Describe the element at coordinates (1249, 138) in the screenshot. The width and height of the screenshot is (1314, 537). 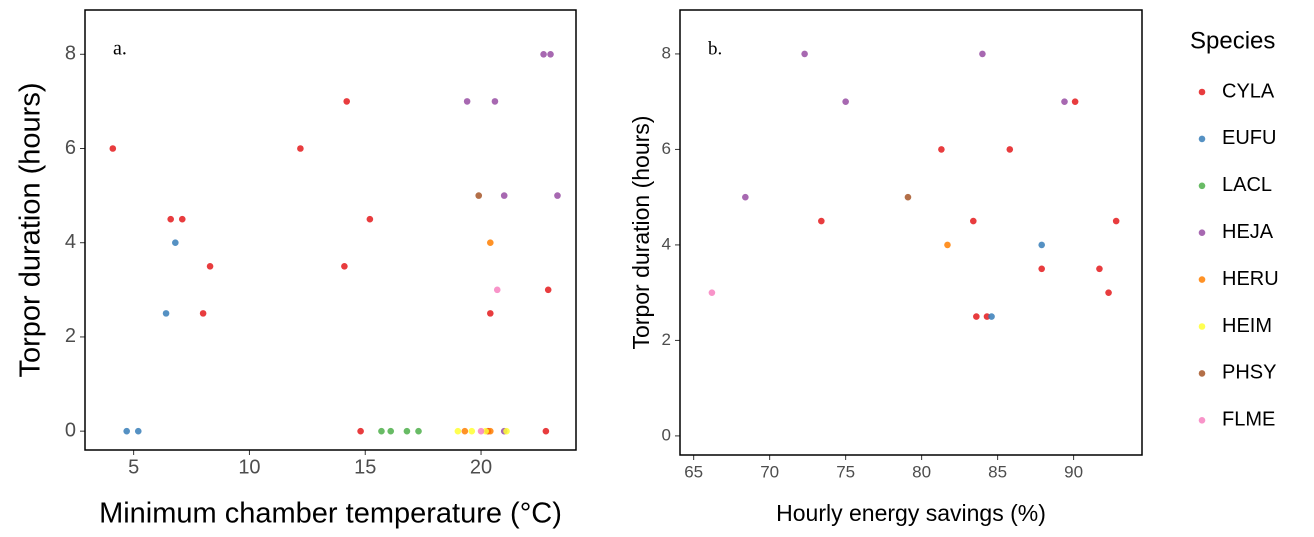
I see `legend-label: EUFU` at that location.